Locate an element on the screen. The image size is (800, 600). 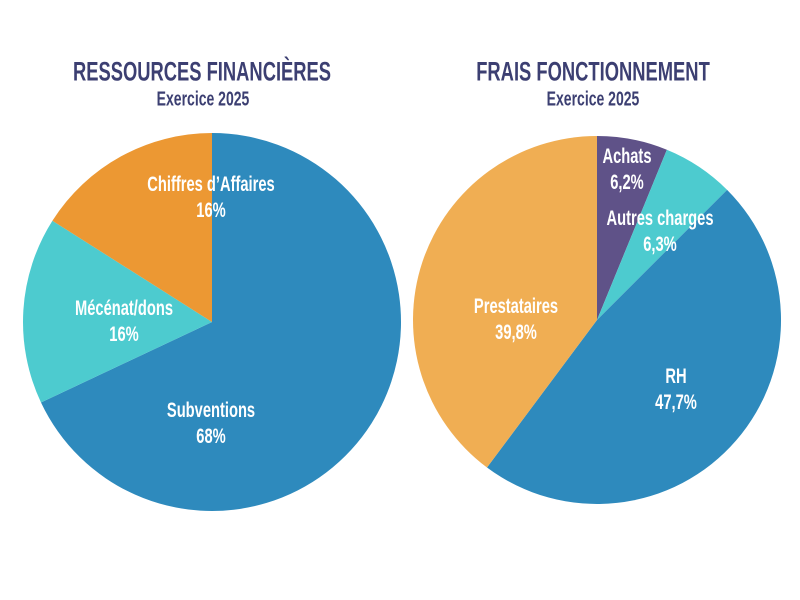
slice-value: 6,2% is located at coordinates (627, 182).